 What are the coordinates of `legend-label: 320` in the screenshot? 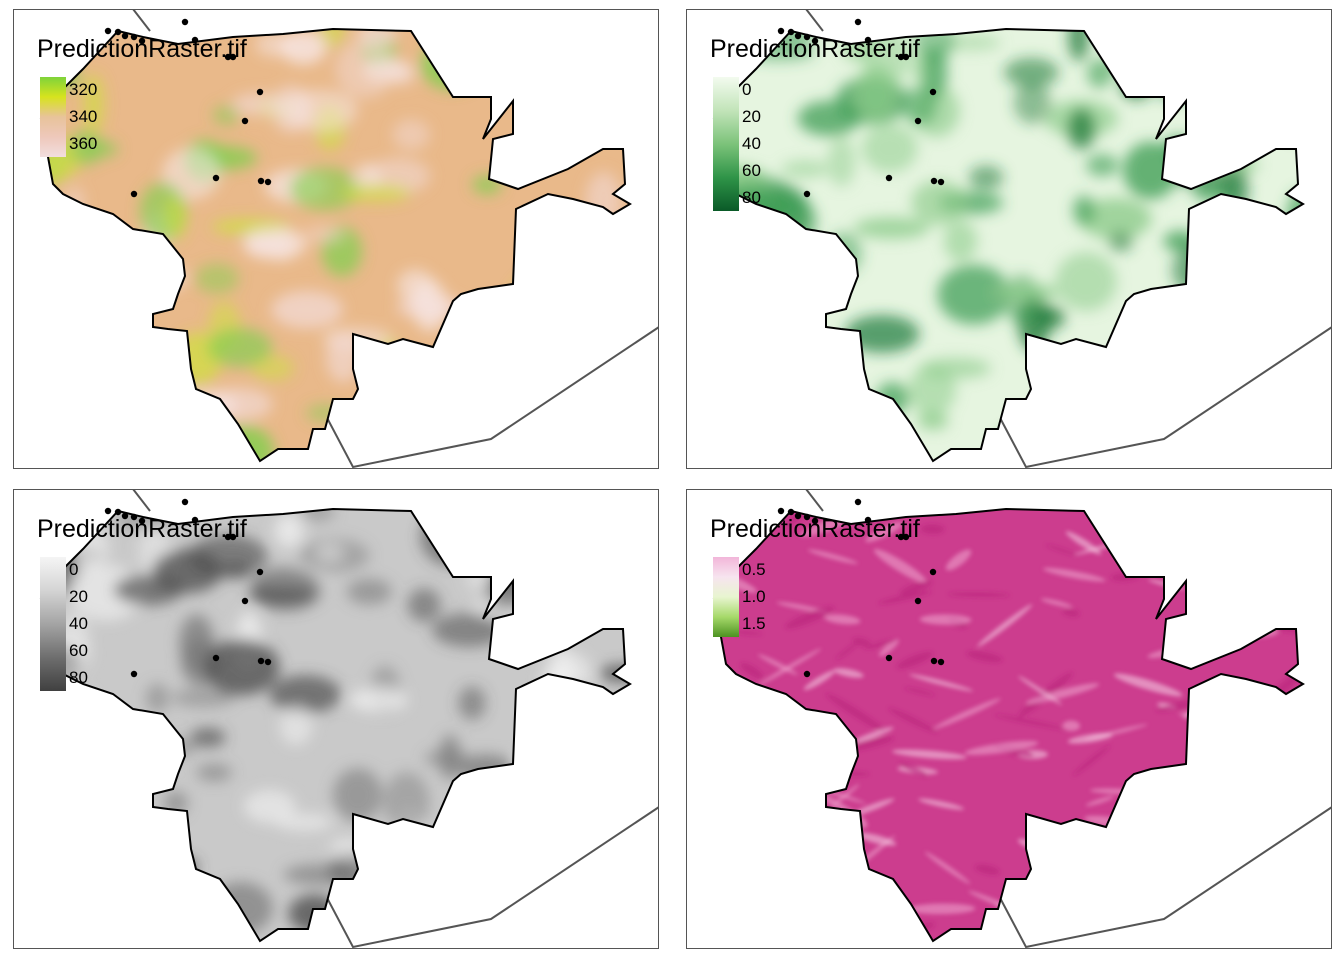 It's located at (83, 89).